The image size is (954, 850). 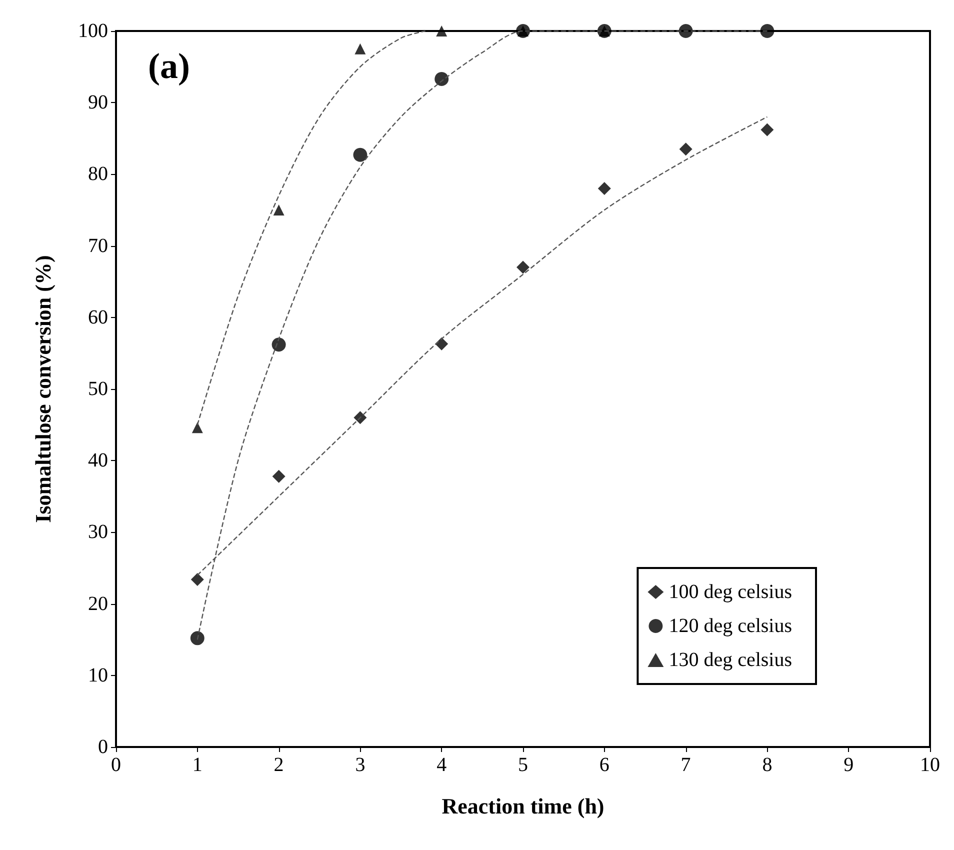 I want to click on y-tick-label: 100, so click(x=93, y=31).